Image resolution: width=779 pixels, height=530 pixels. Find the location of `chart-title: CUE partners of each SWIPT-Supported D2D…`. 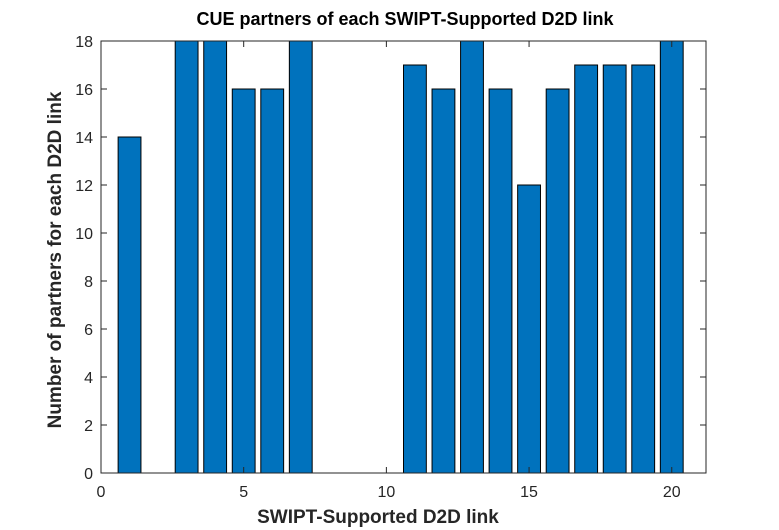

chart-title: CUE partners of each SWIPT-Supported D2D… is located at coordinates (405, 19).